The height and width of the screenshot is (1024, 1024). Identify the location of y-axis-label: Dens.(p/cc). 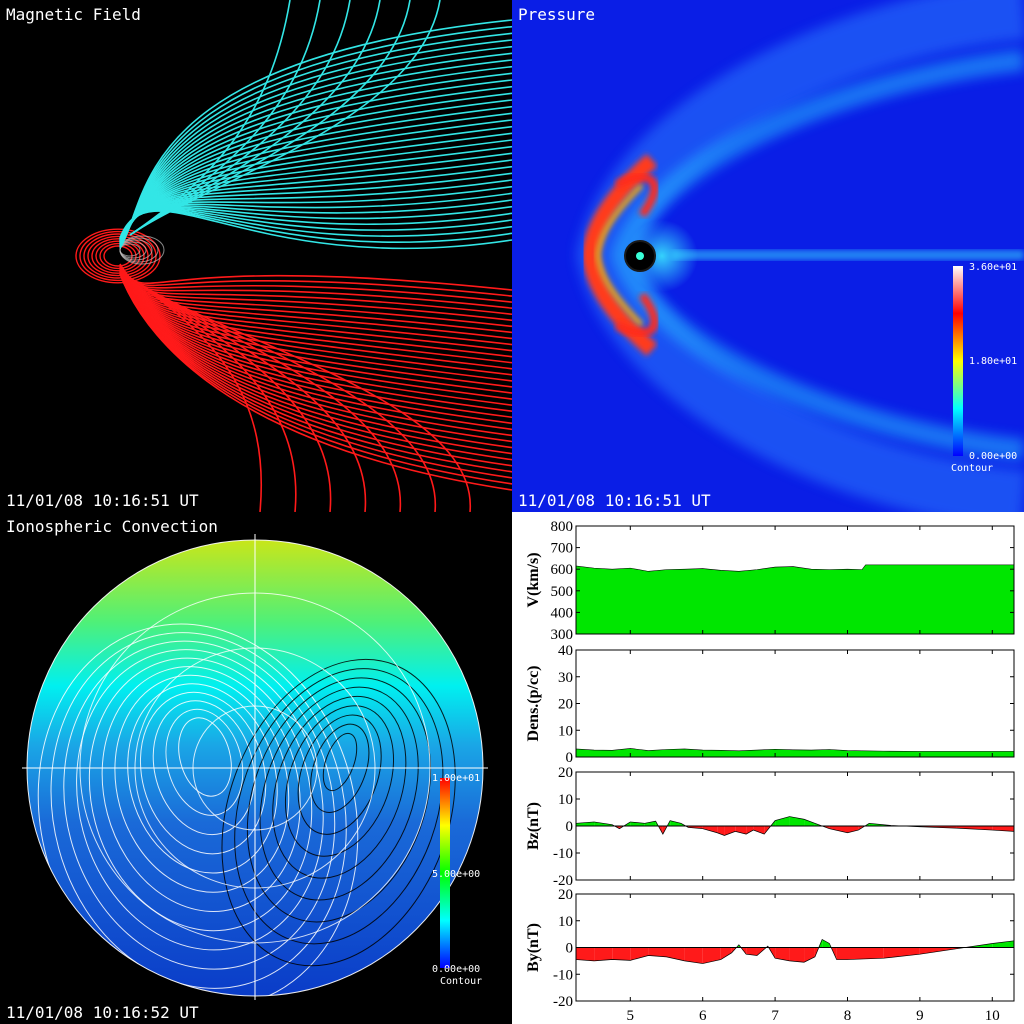
(533, 704).